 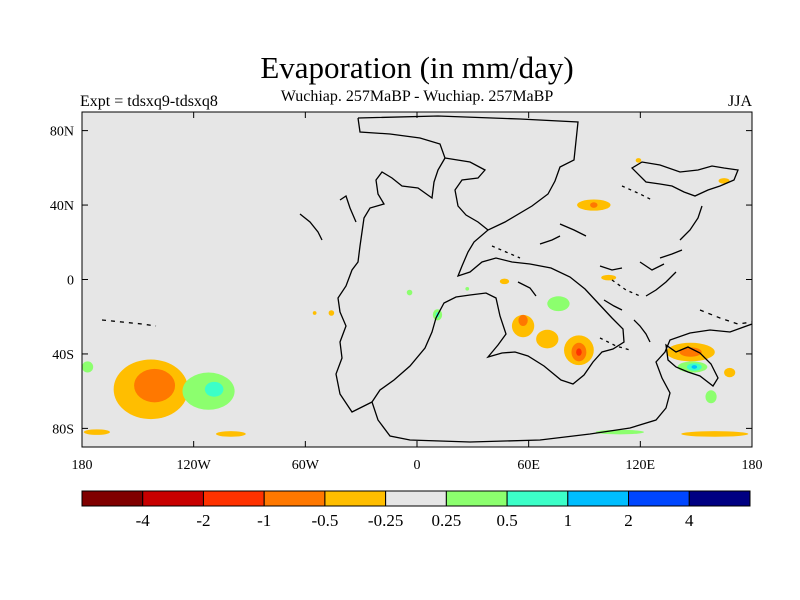 What do you see at coordinates (506, 520) in the screenshot?
I see `colorbar-label-6: 0.5` at bounding box center [506, 520].